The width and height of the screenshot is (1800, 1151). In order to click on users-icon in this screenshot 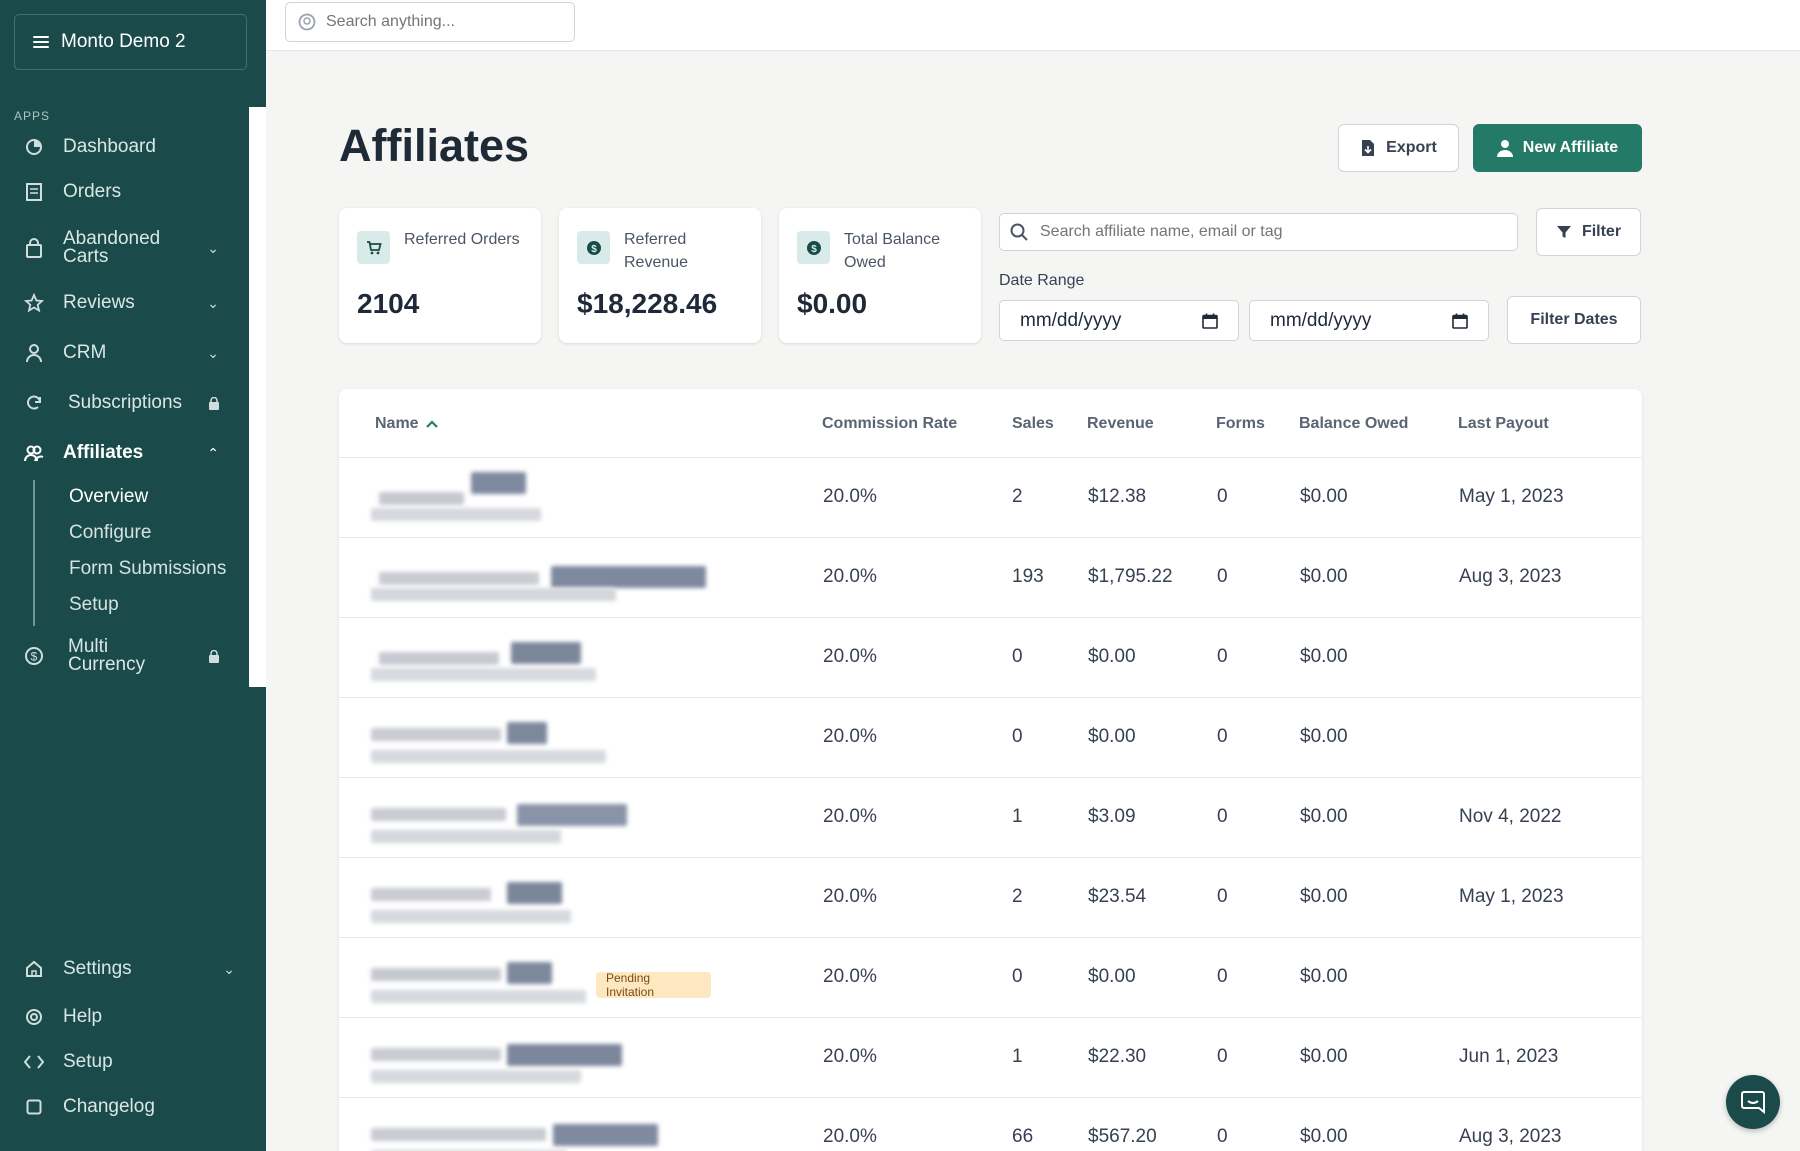, I will do `click(34, 453)`.